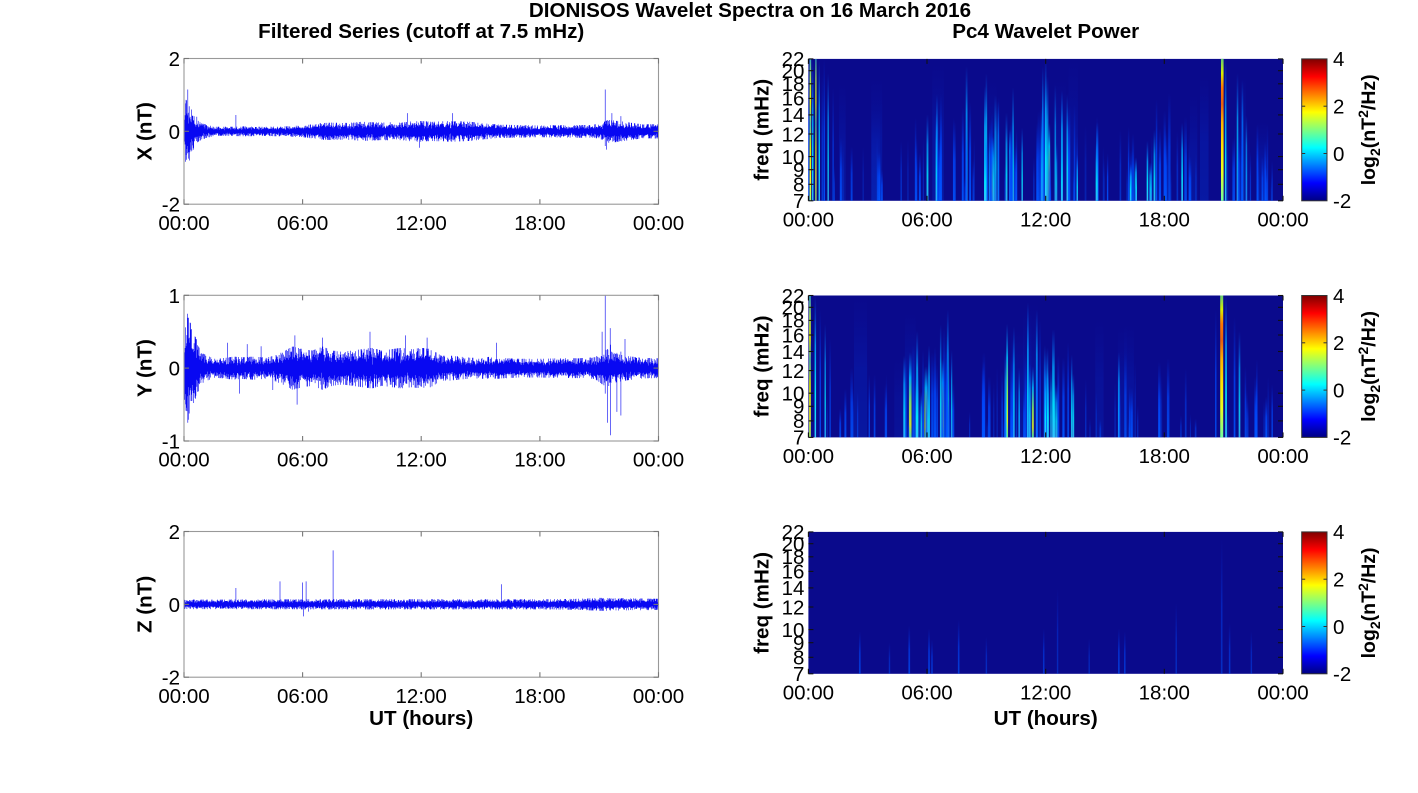  Describe the element at coordinates (145, 368) in the screenshot. I see `svg-text: Y (nT)` at that location.